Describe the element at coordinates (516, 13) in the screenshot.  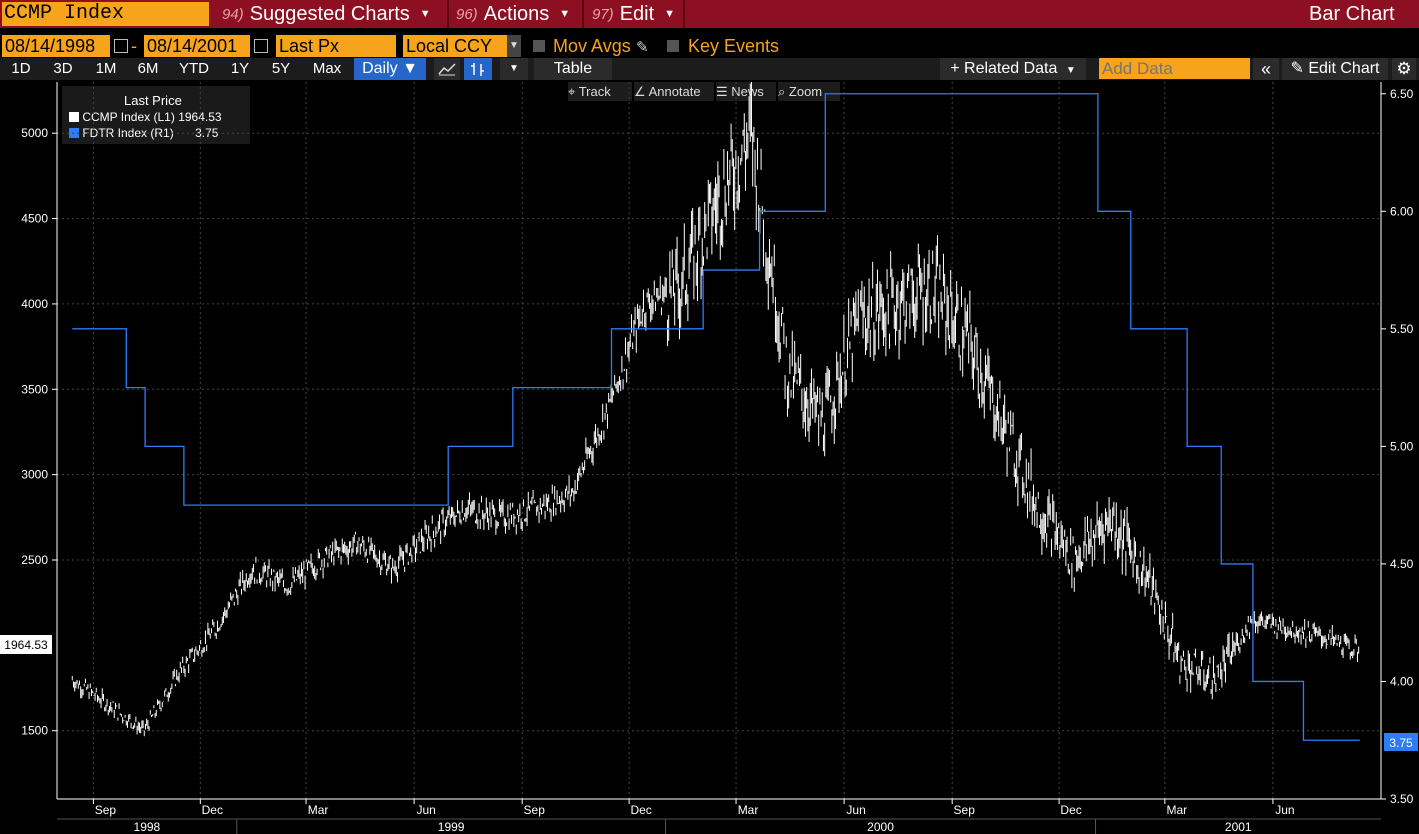
I see `menu-label: Actions` at that location.